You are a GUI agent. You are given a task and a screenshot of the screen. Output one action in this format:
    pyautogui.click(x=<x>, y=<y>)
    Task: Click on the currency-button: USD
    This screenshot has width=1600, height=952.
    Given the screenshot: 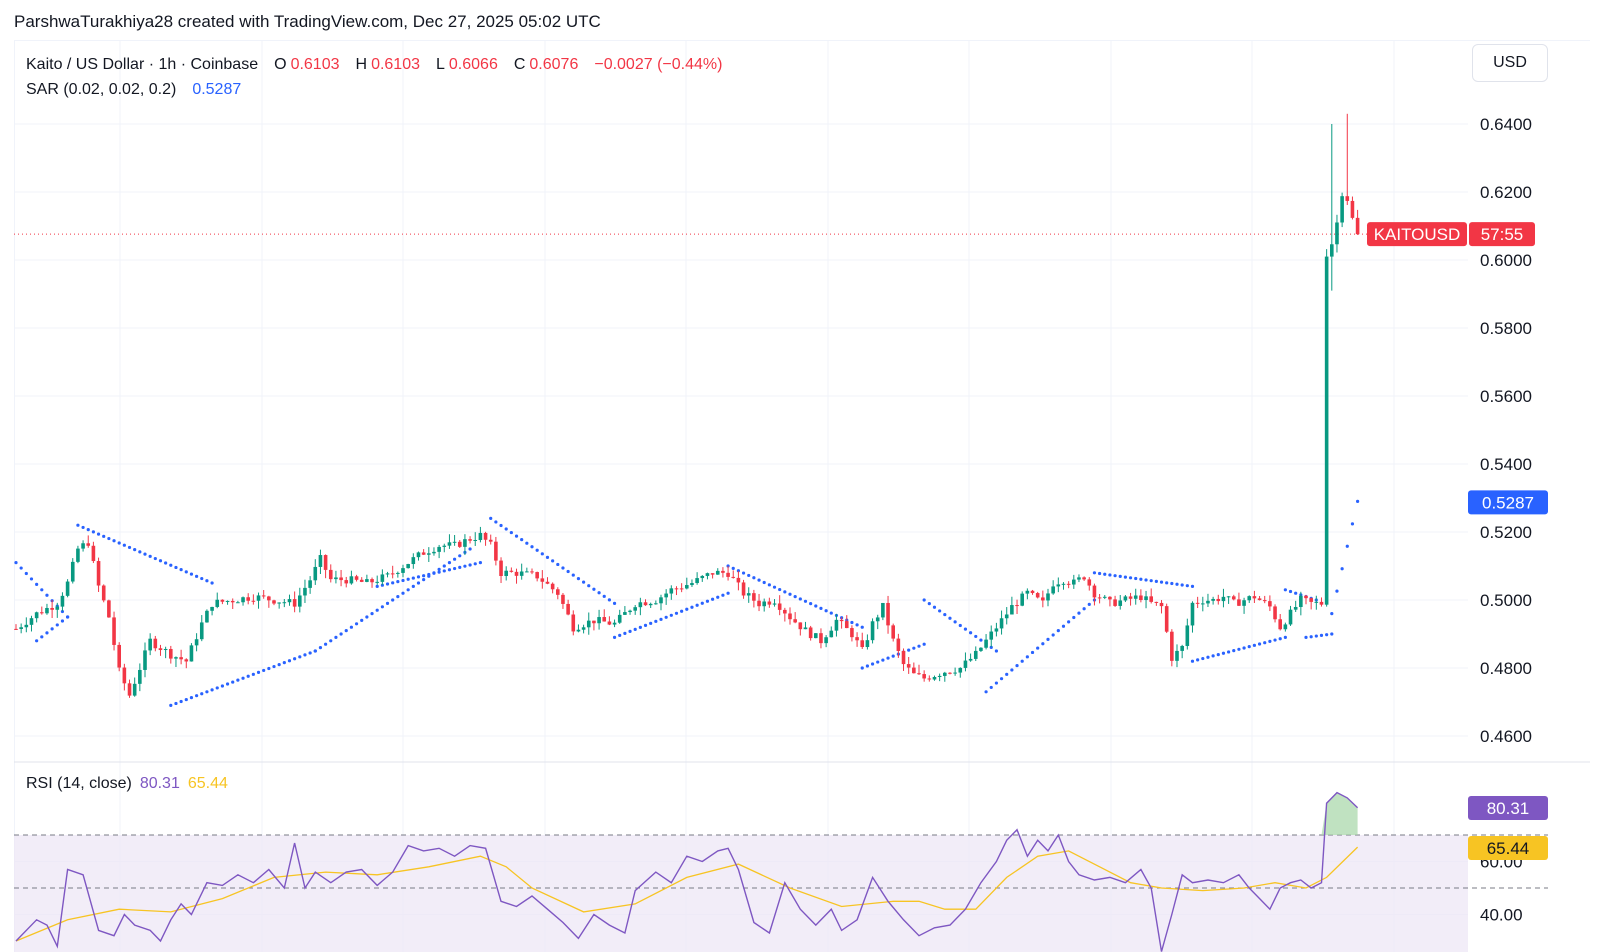 What is the action you would take?
    pyautogui.click(x=1510, y=63)
    